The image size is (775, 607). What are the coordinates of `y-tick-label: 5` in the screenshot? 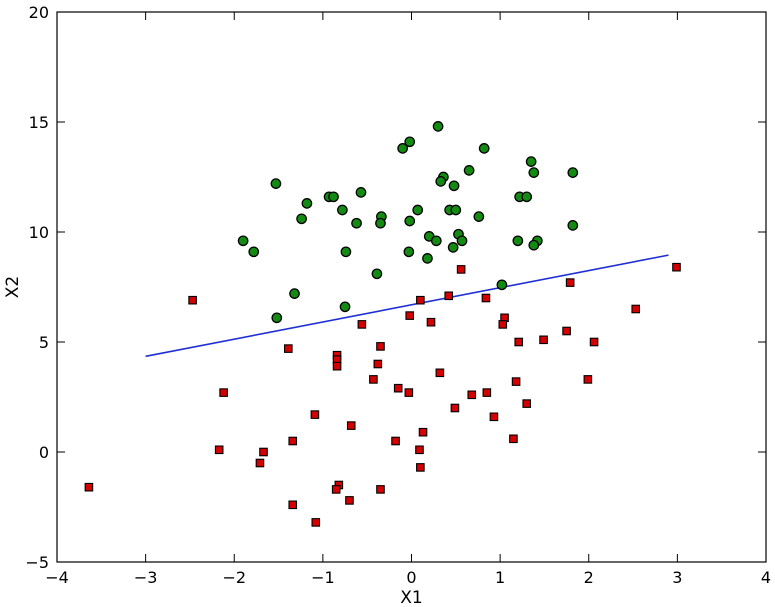 It's located at (44, 342).